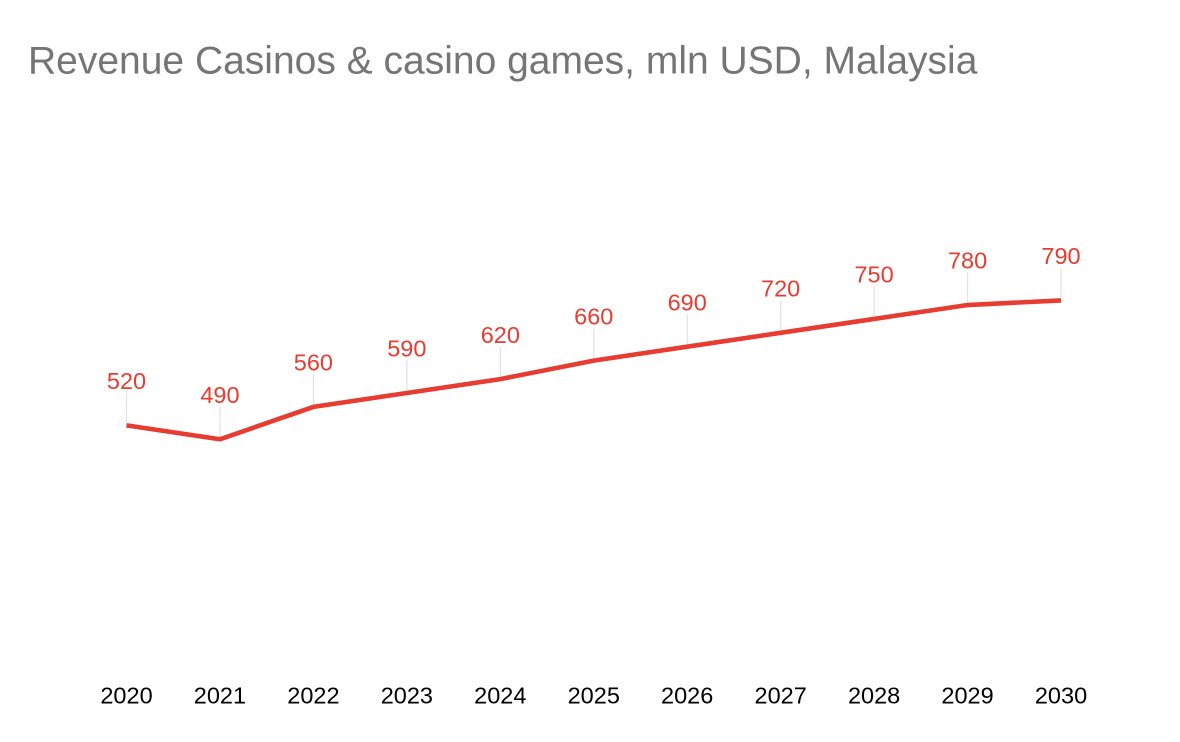 Image resolution: width=1180 pixels, height=742 pixels. What do you see at coordinates (220, 696) in the screenshot?
I see `svg-text: 2021` at bounding box center [220, 696].